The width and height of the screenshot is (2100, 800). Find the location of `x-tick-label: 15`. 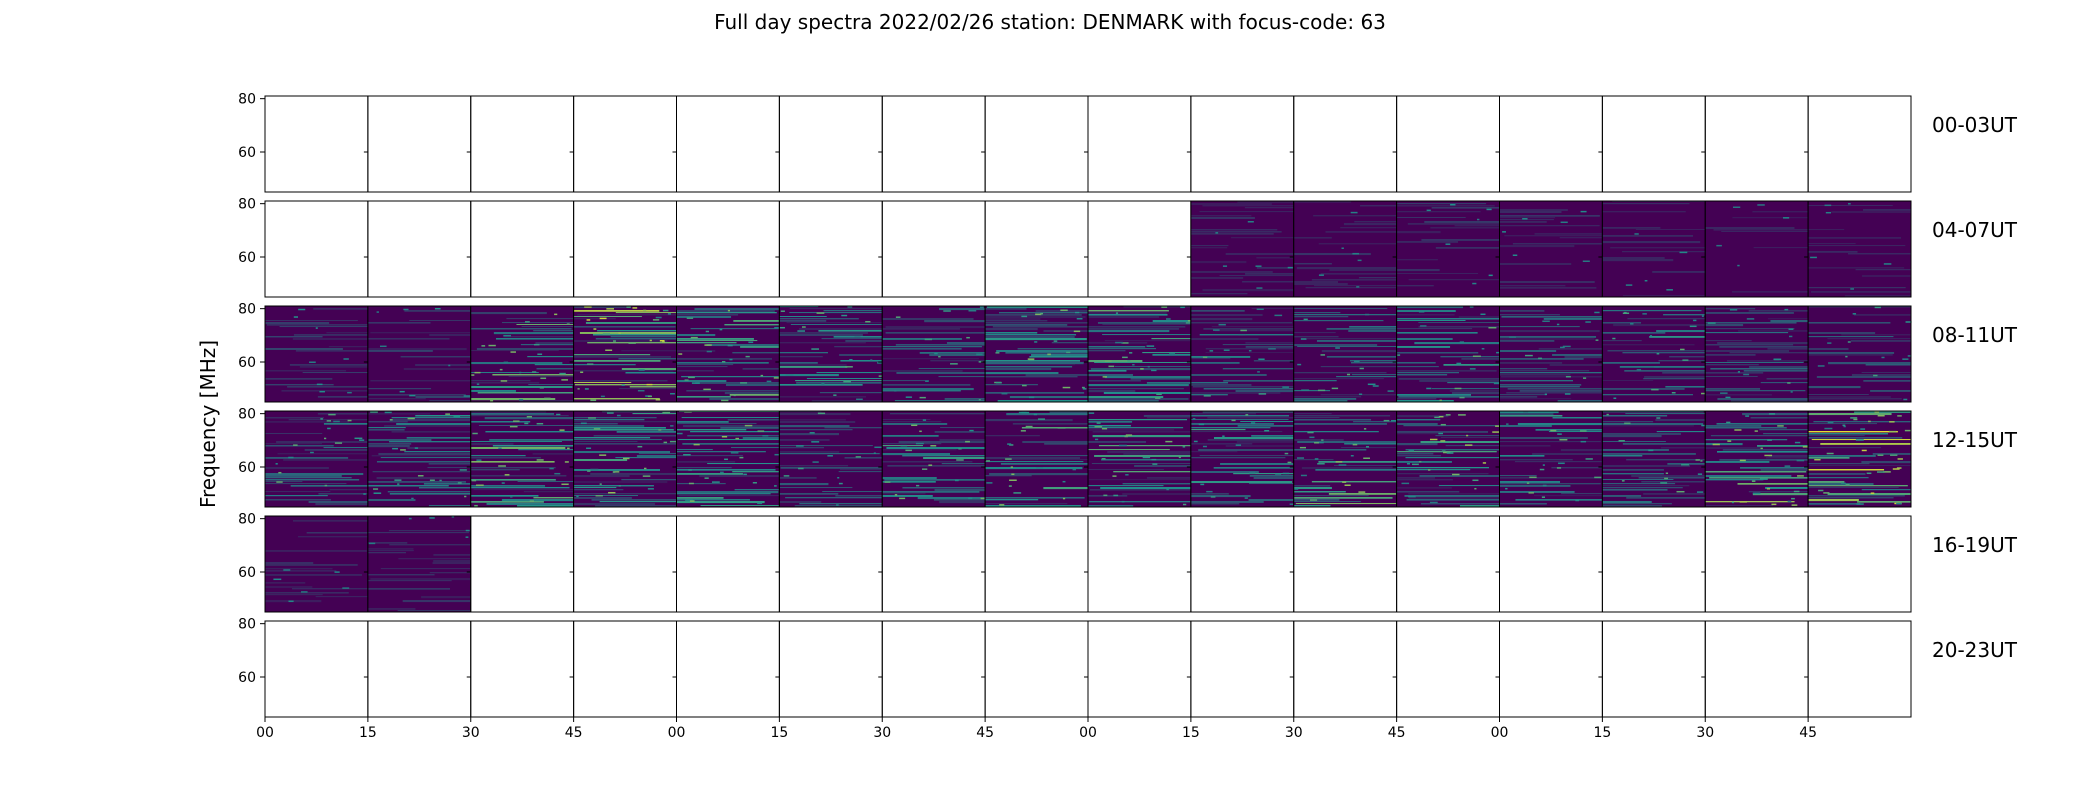

x-tick-label: 15 is located at coordinates (368, 733).